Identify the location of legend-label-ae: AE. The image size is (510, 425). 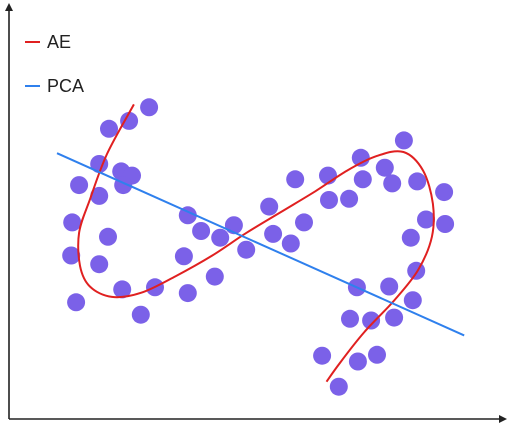
(59, 42).